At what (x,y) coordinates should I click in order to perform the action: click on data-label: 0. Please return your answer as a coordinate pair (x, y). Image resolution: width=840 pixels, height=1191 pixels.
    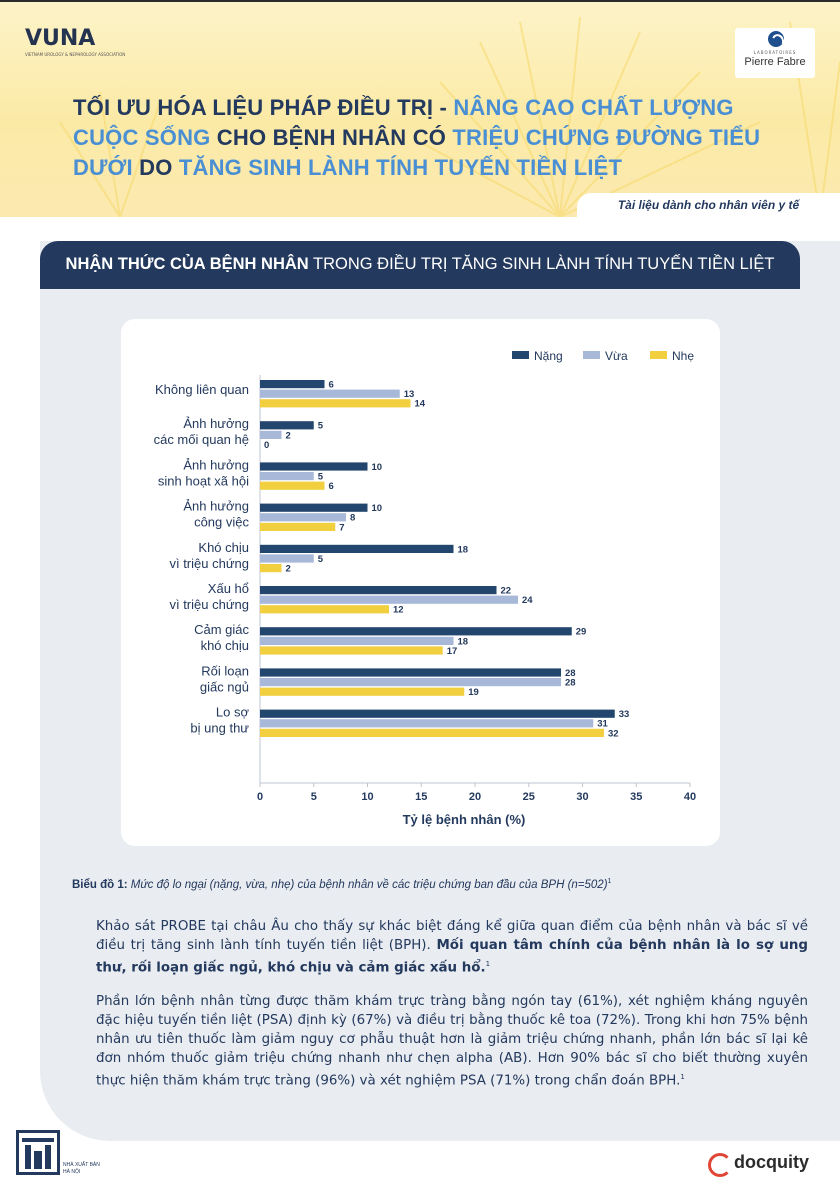
    Looking at the image, I should click on (266, 445).